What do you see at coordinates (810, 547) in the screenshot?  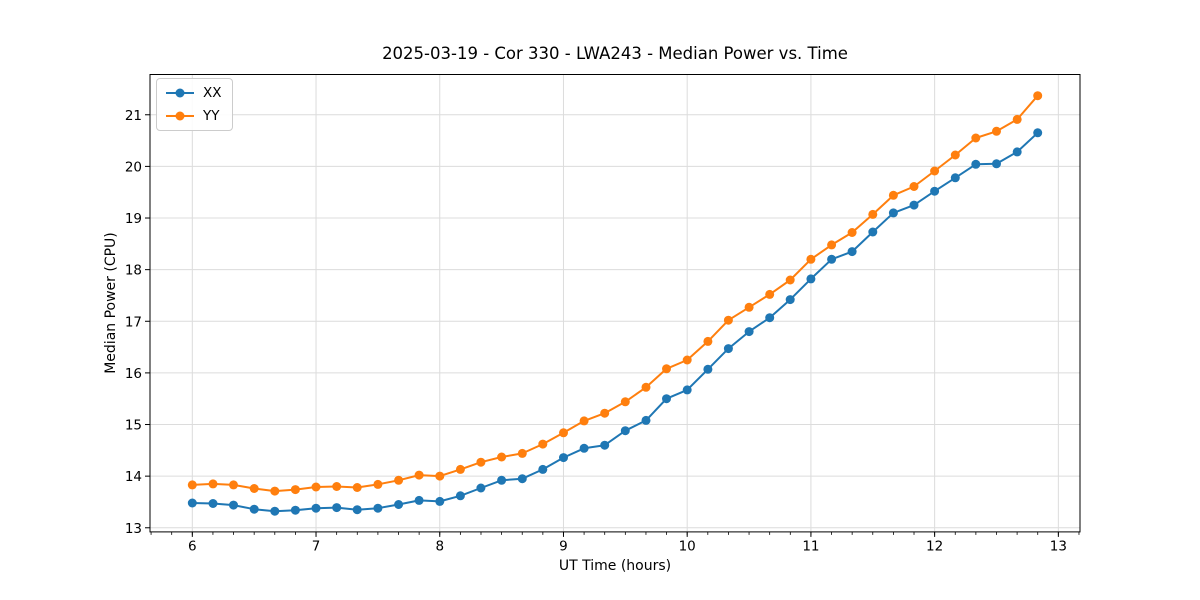 I see `x-tick-label: 11` at bounding box center [810, 547].